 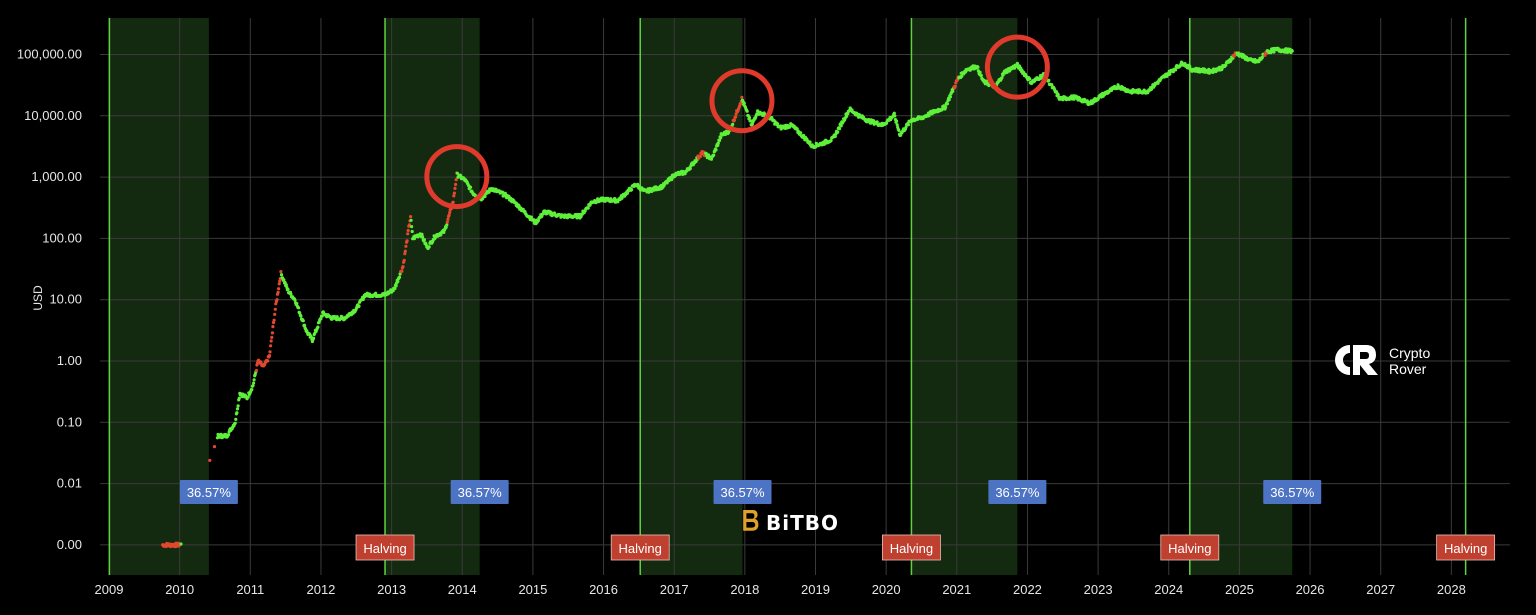 I want to click on y-tick-label: 0.01, so click(x=69, y=483).